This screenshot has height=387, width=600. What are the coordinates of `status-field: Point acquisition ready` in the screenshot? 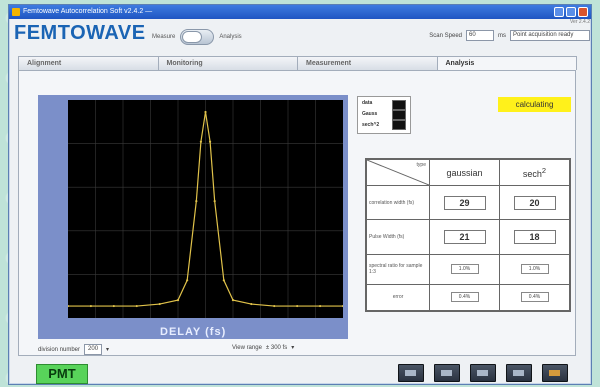 It's located at (550, 35).